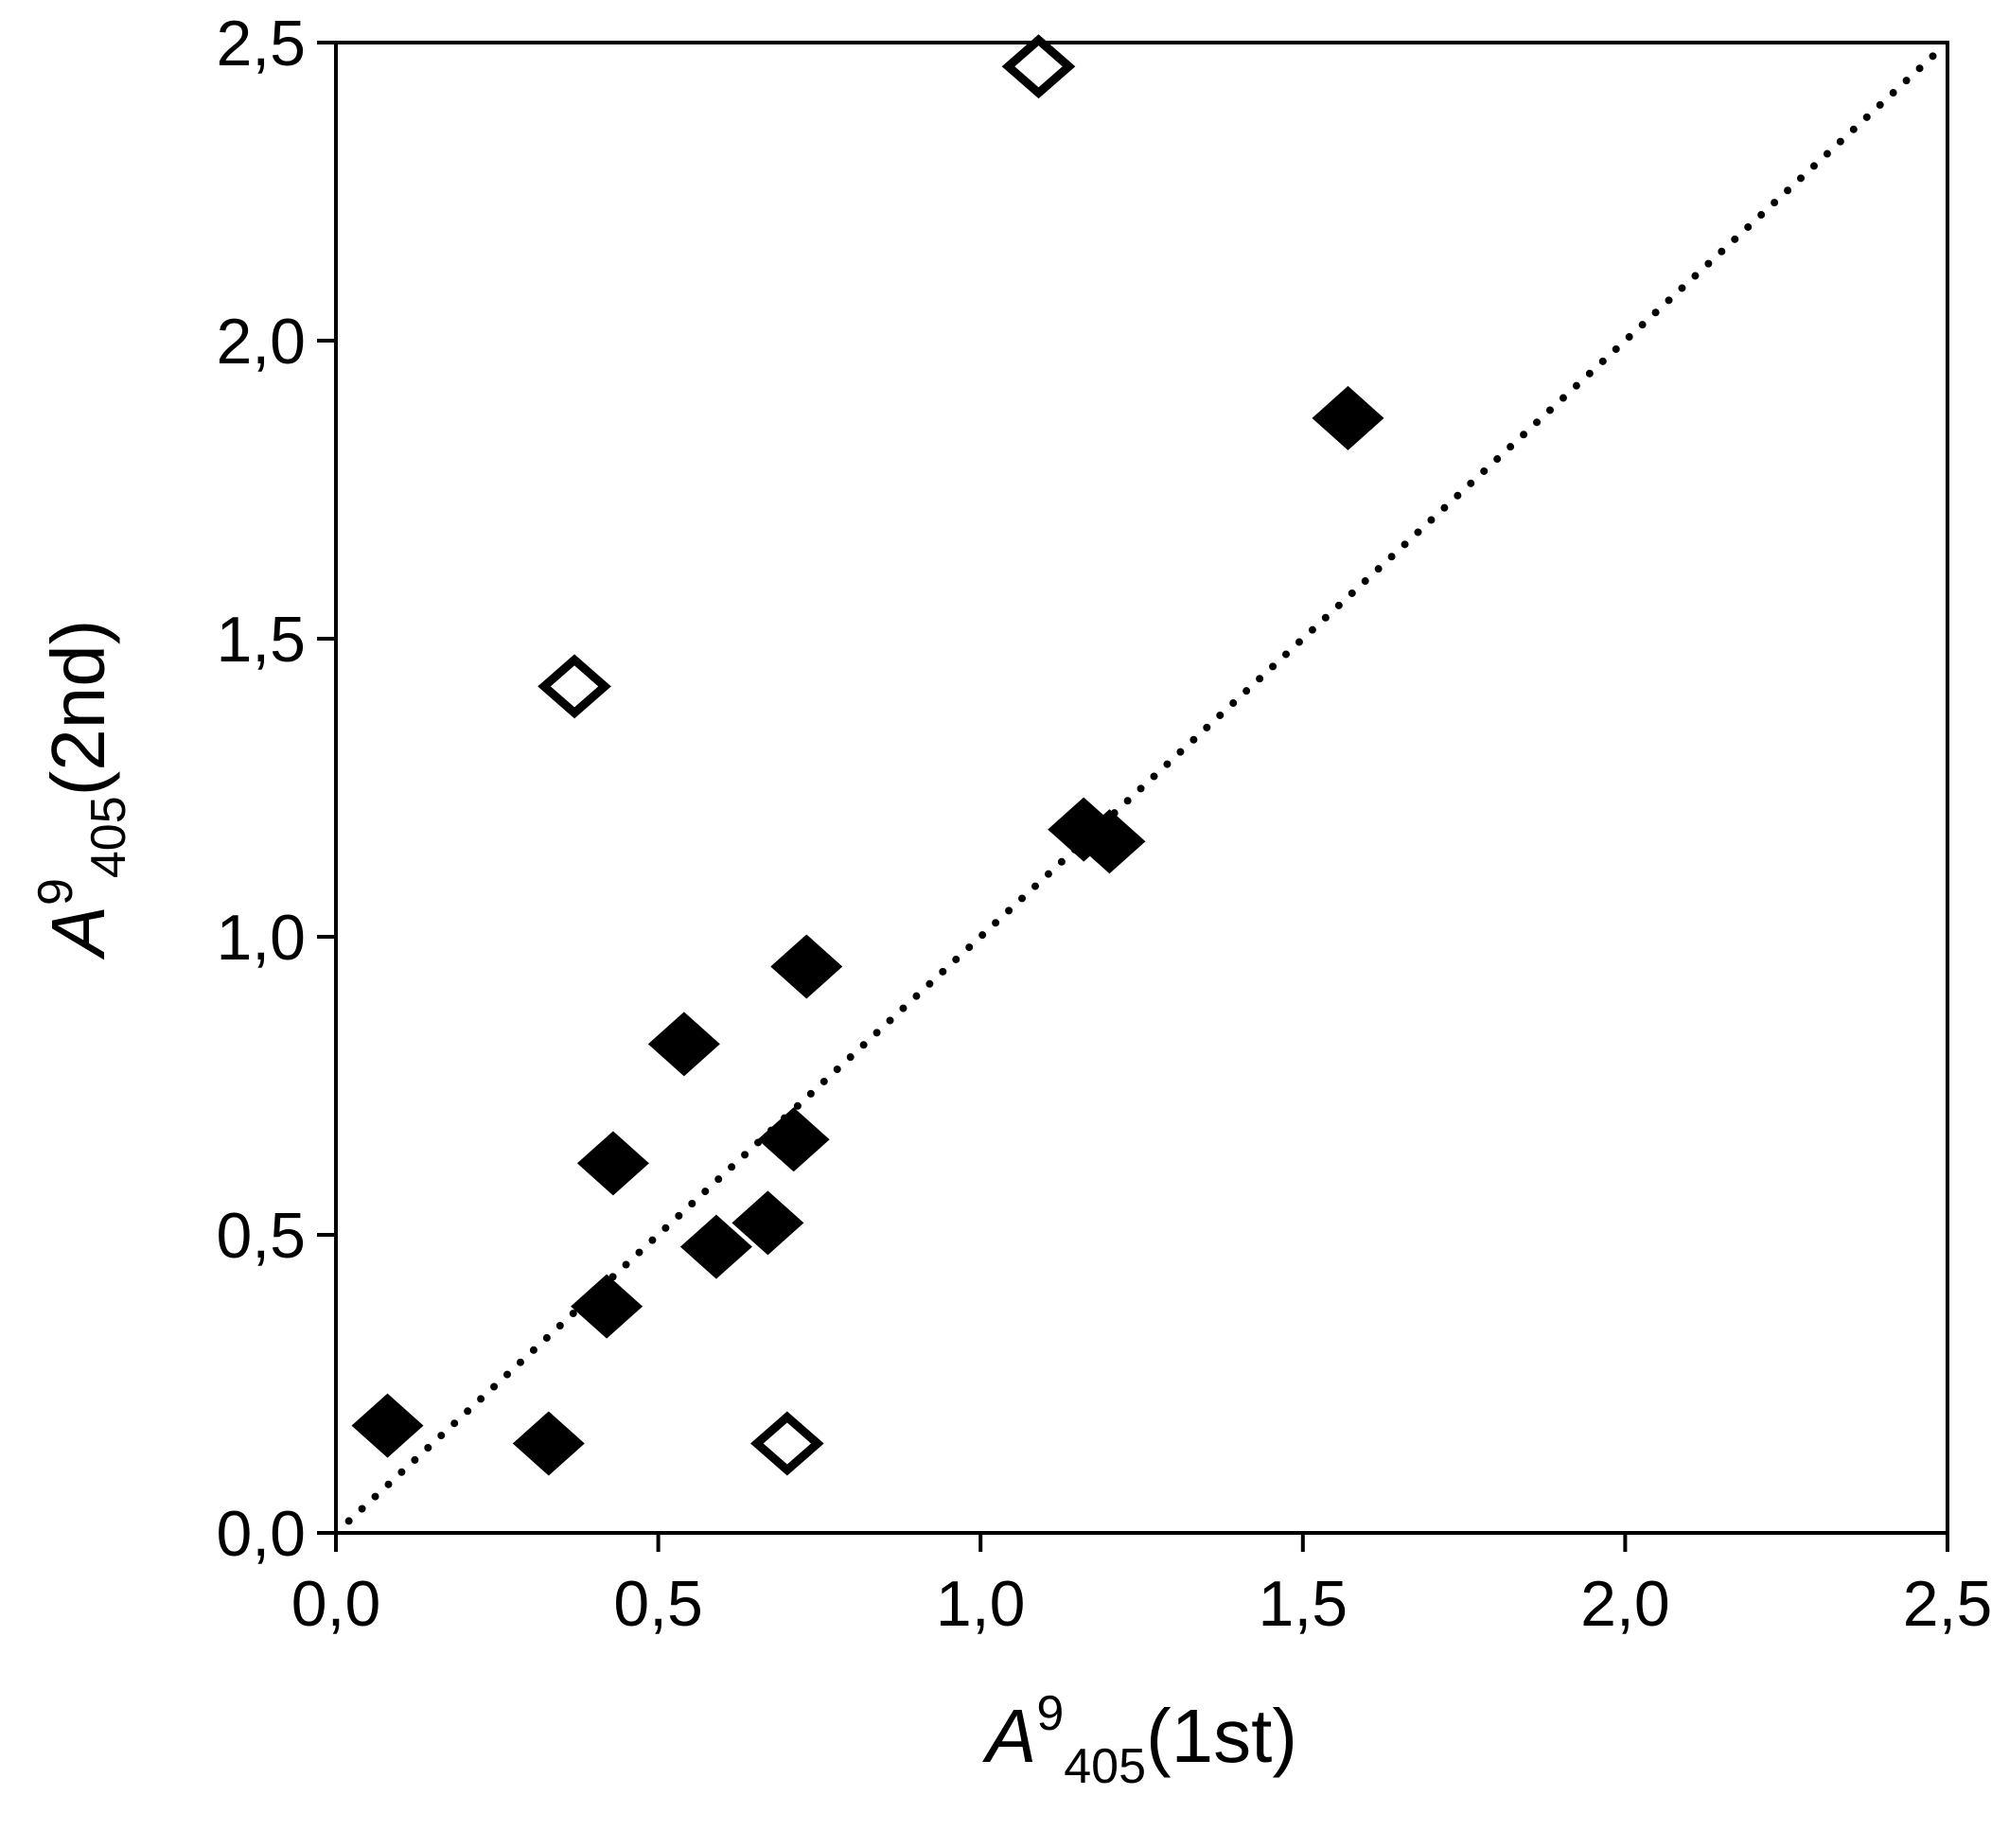 The height and width of the screenshot is (1848, 2009). I want to click on x-tick-label: 0,0, so click(336, 1604).